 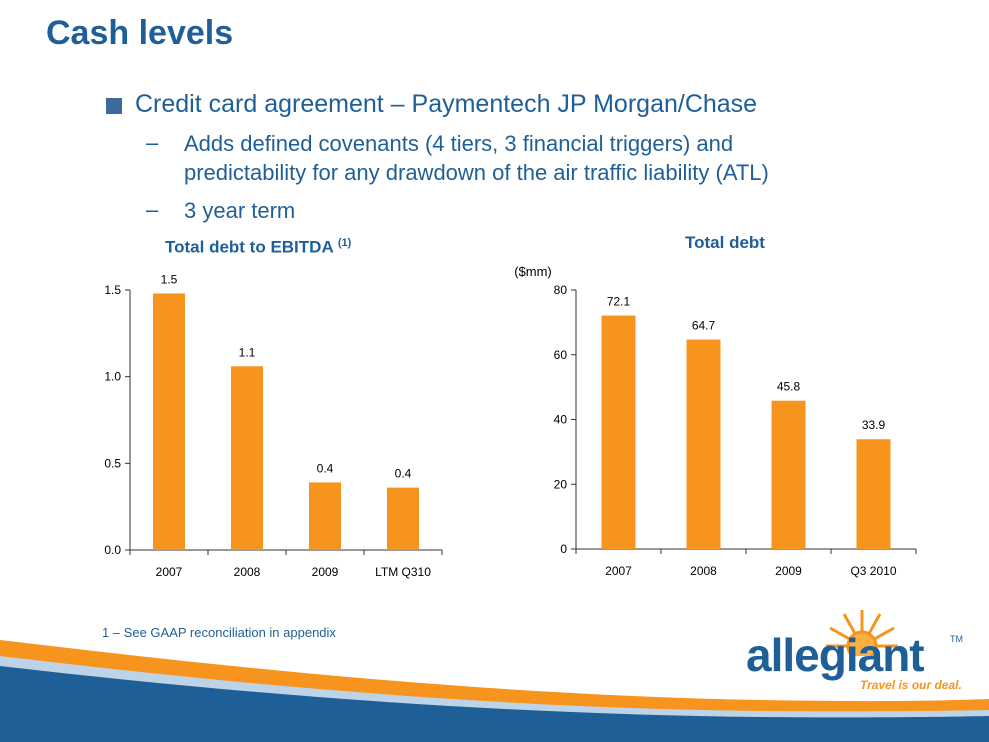 I want to click on chart1-y-tick-label: 1.0, so click(x=112, y=377).